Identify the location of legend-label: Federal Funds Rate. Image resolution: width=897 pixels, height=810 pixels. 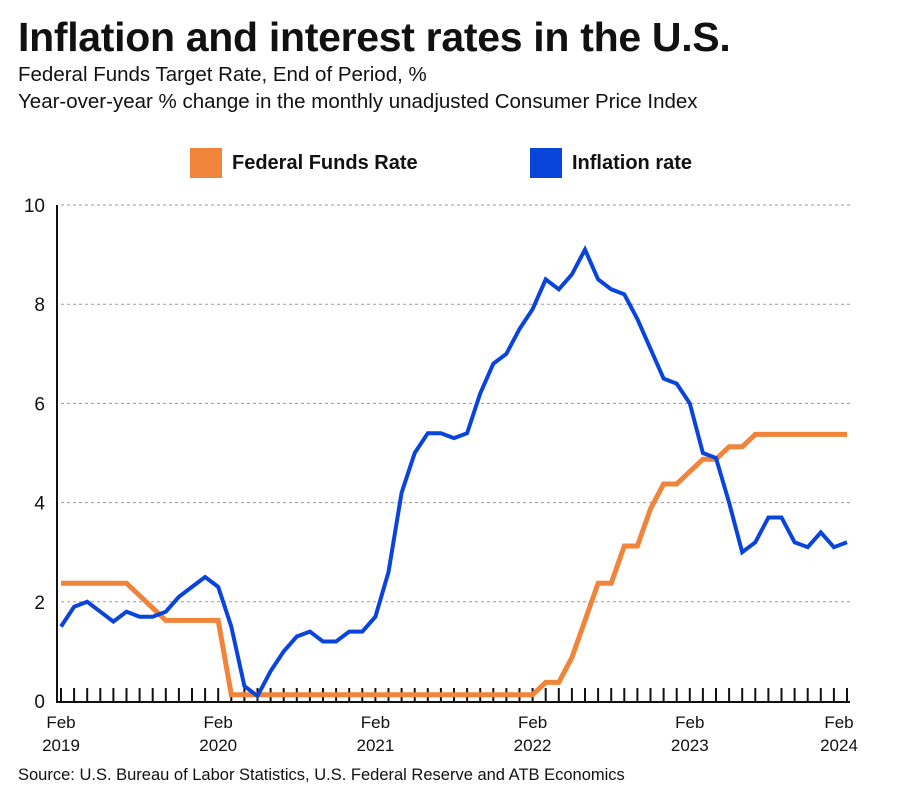
(325, 162).